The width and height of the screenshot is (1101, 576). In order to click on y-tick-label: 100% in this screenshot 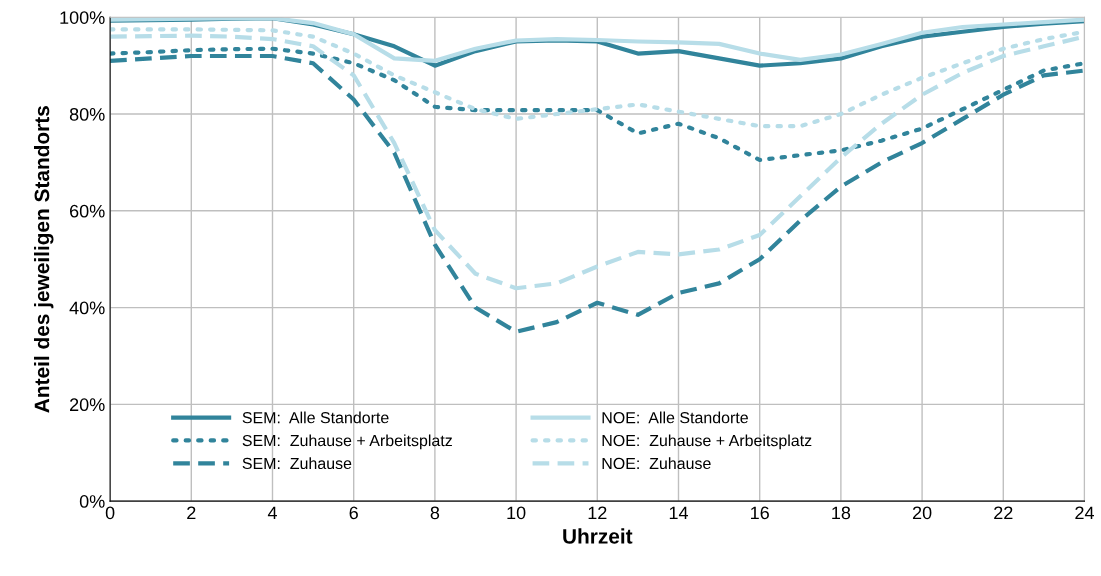, I will do `click(82, 17)`.